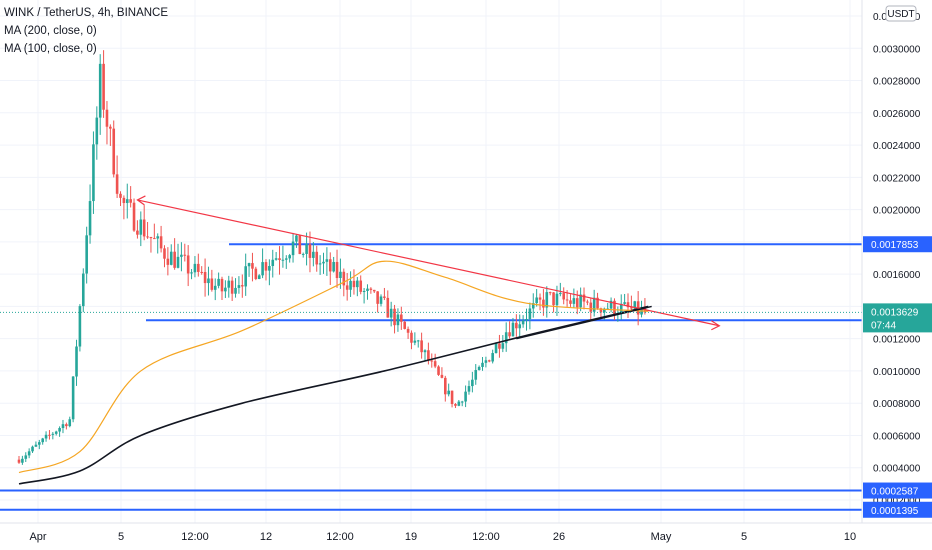 This screenshot has height=550, width=932. I want to click on time-tick-label: 19, so click(411, 537).